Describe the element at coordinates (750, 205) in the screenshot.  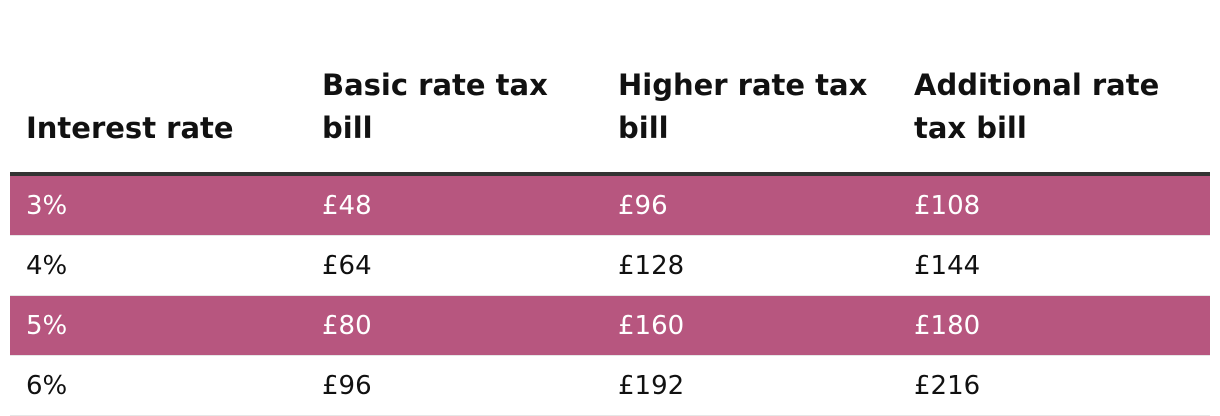
I see `cell-higher-rate: £96` at that location.